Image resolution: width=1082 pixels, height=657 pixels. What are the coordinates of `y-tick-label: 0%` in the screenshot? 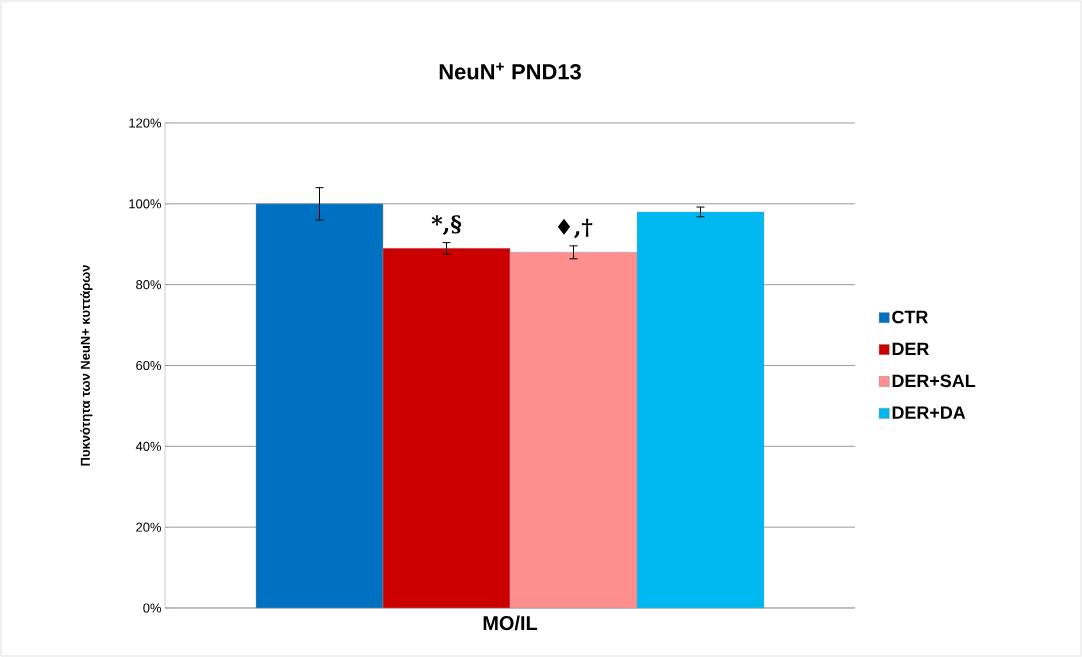 It's located at (152, 608).